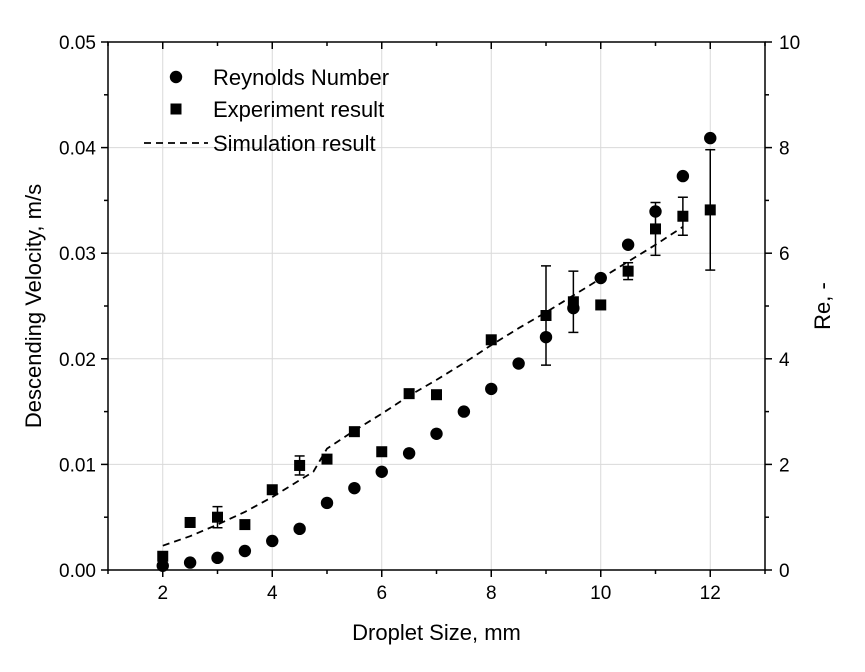  Describe the element at coordinates (176, 77) in the screenshot. I see `legend-circle-marker` at that location.